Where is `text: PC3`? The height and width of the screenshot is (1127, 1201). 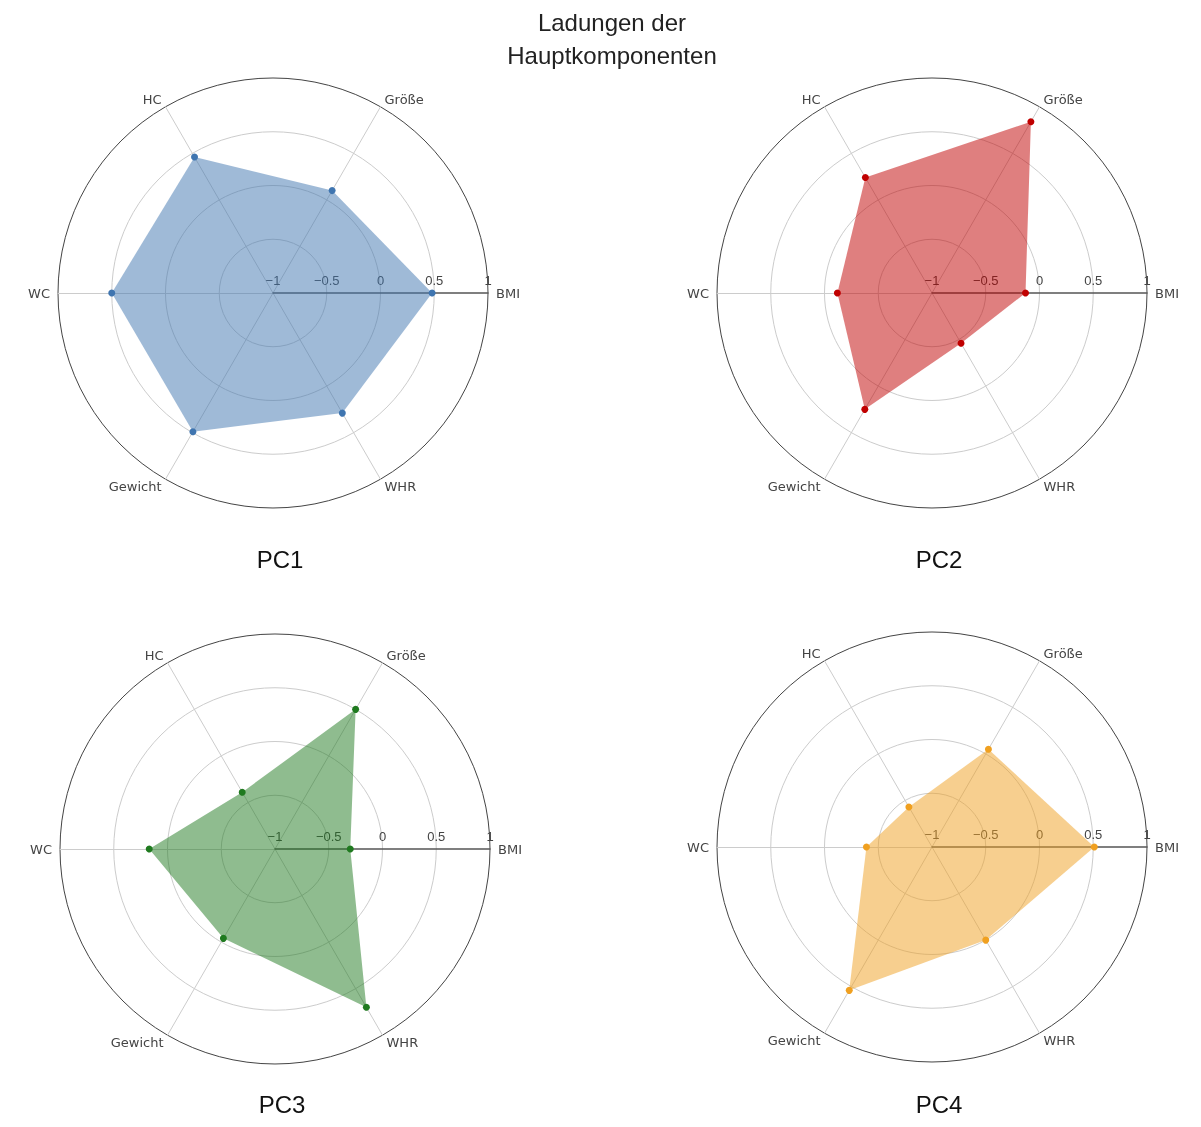 text: PC3 is located at coordinates (282, 1104).